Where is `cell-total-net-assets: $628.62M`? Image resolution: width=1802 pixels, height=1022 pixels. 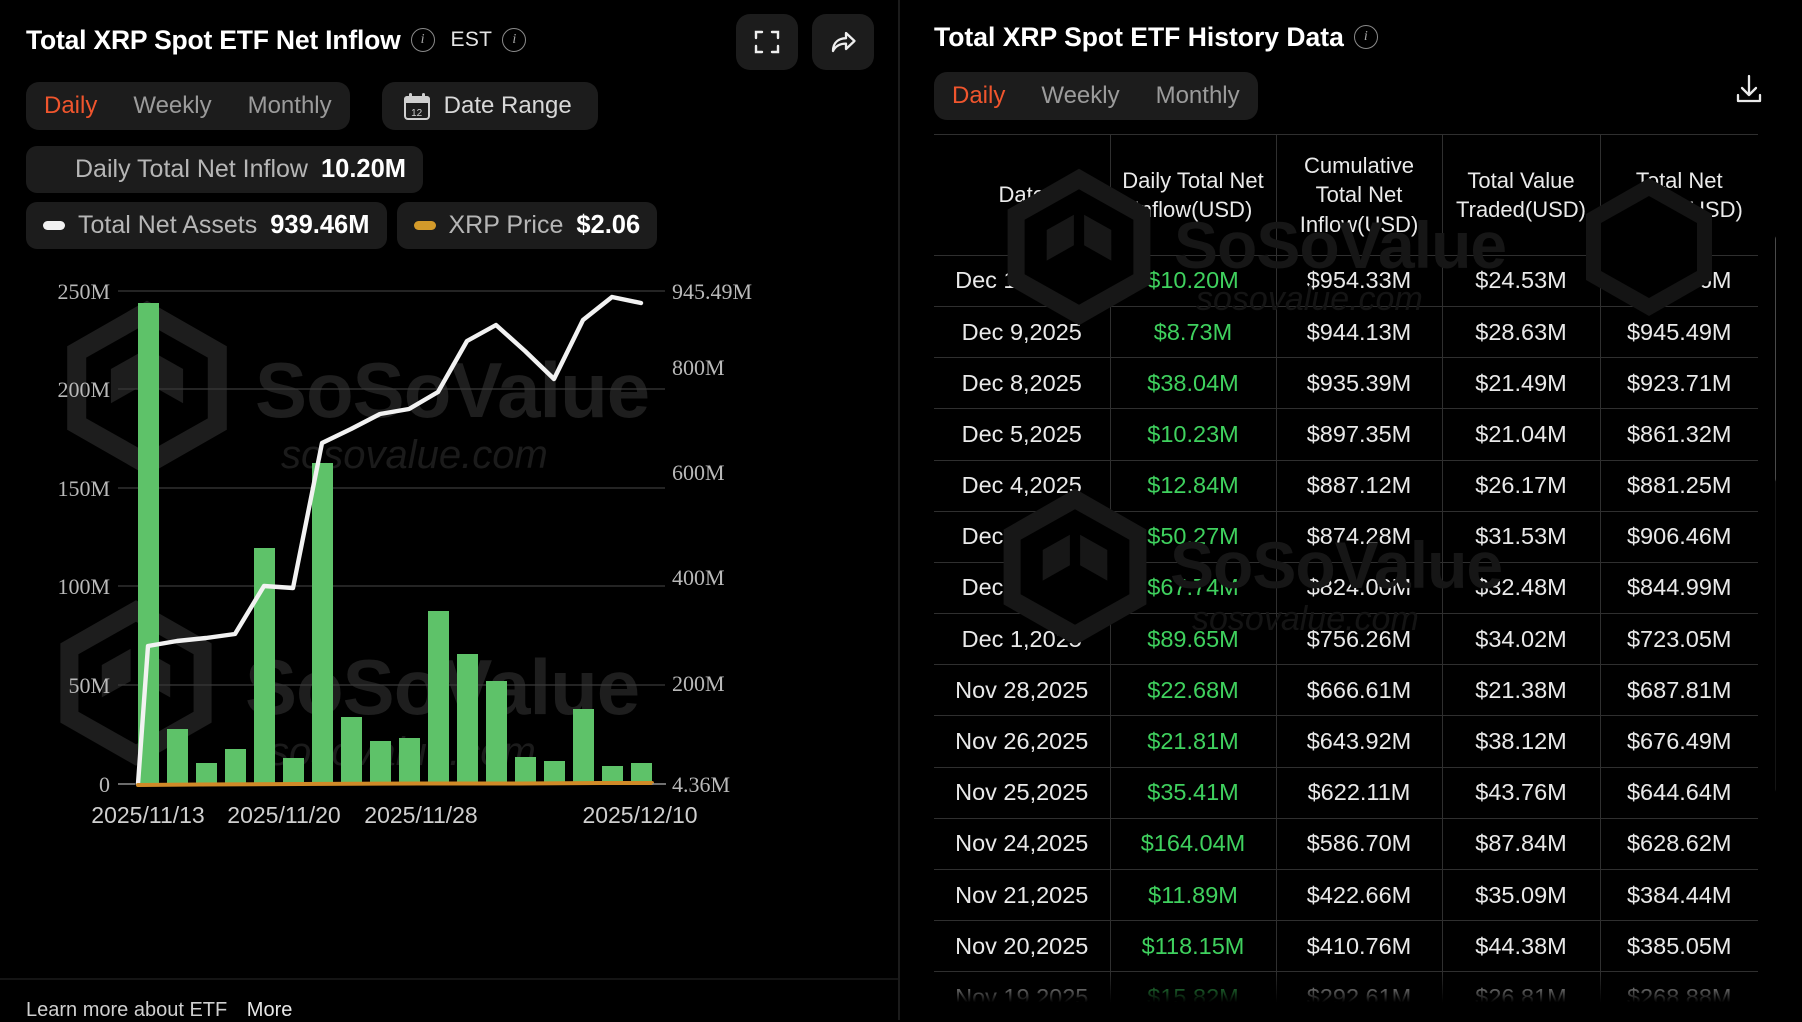
cell-total-net-assets: $628.62M is located at coordinates (1679, 844).